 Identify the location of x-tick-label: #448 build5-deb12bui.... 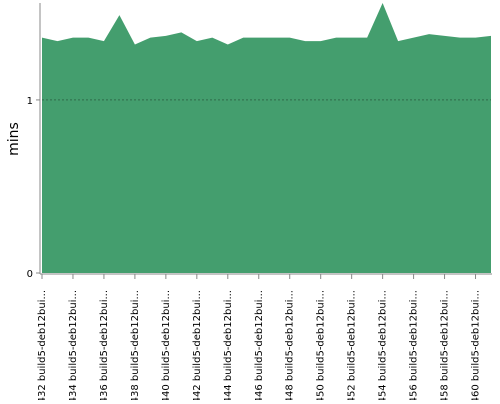
(290, 345).